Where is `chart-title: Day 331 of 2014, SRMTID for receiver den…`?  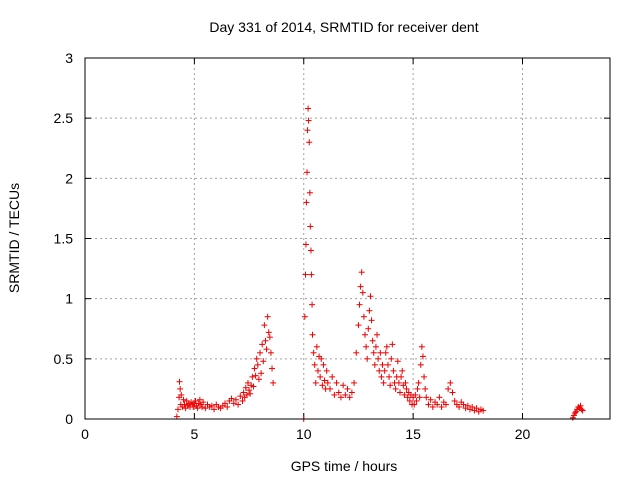
chart-title: Day 331 of 2014, SRMTID for receiver den… is located at coordinates (343, 27).